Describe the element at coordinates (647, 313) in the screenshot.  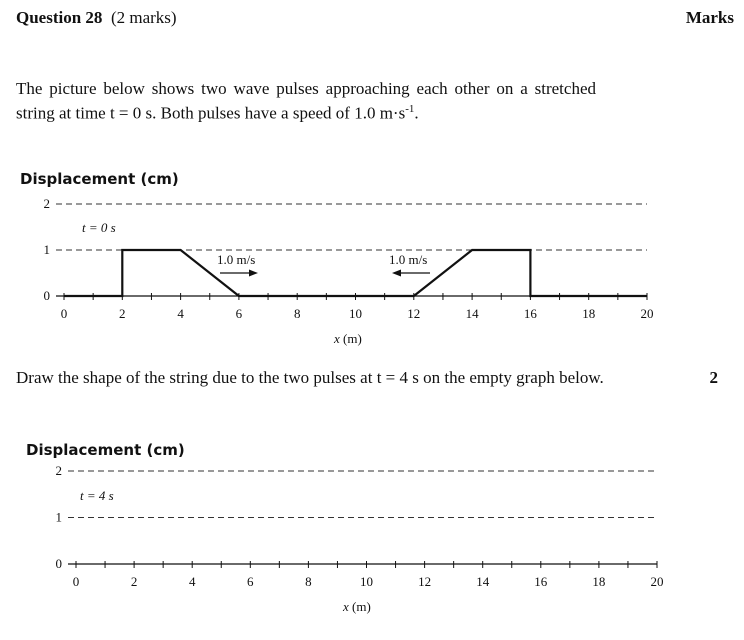
I see `graph1-x-tick-label: 20` at that location.